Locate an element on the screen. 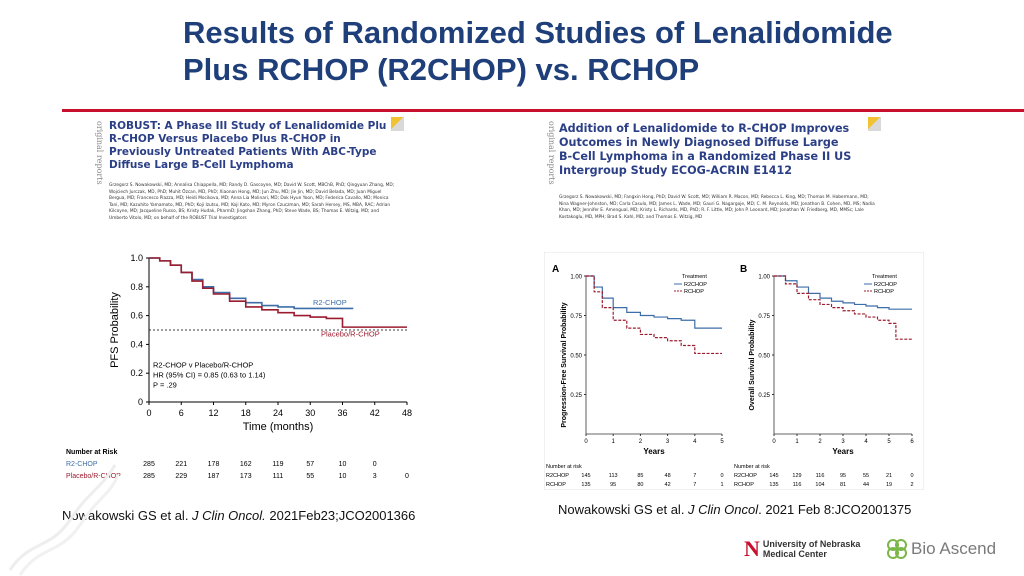 This screenshot has height=576, width=1024. x-tick-label: 48 is located at coordinates (407, 413).